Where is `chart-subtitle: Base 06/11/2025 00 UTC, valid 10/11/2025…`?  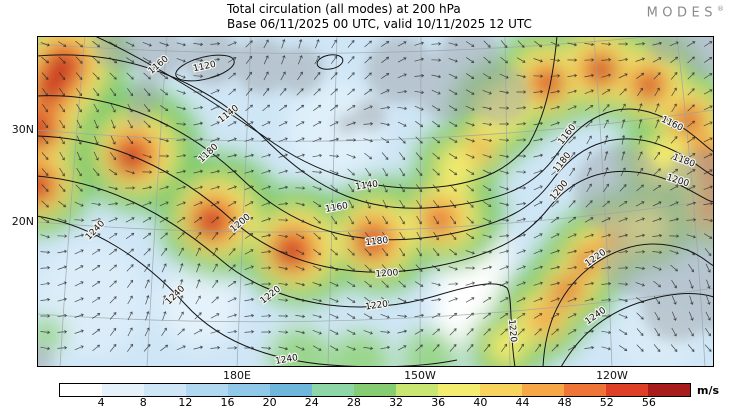 chart-subtitle: Base 06/11/2025 00 UTC, valid 10/11/2025… is located at coordinates (379, 24).